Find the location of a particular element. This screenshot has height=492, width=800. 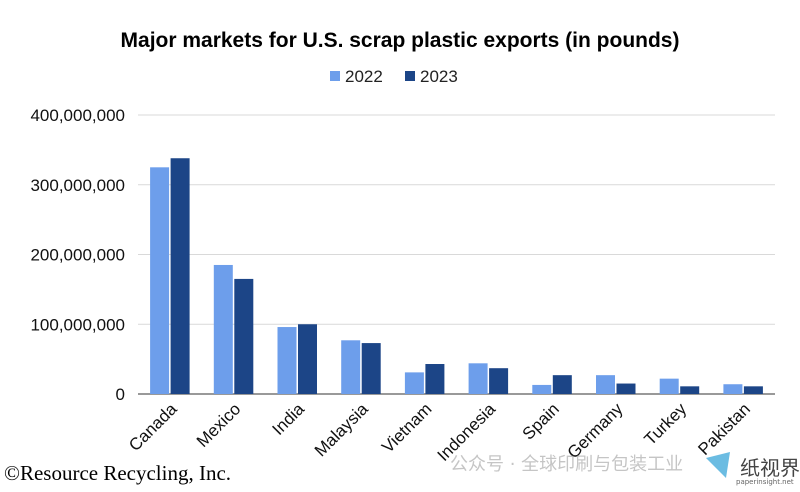

y-tick-label: 0 is located at coordinates (120, 394).